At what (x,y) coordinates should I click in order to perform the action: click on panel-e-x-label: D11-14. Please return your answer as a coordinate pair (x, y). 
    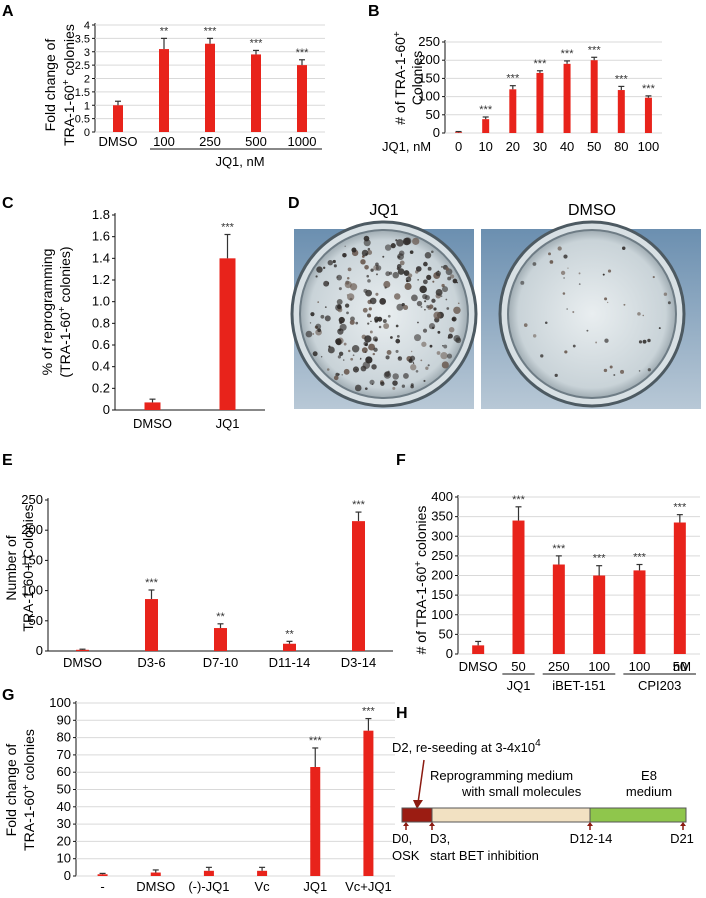
    Looking at the image, I should click on (290, 662).